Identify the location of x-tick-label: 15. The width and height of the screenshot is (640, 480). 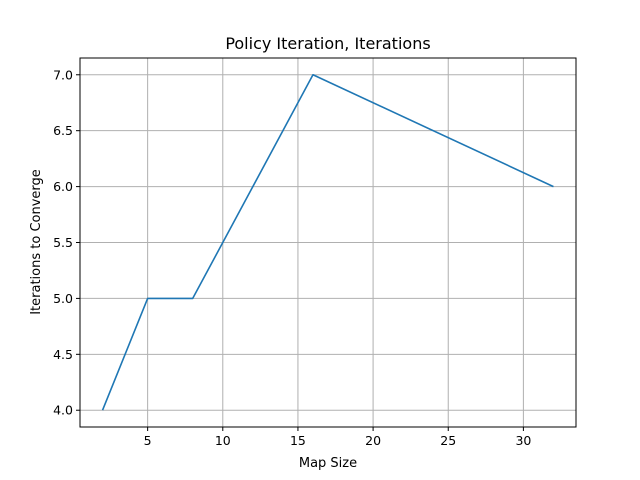
(298, 440).